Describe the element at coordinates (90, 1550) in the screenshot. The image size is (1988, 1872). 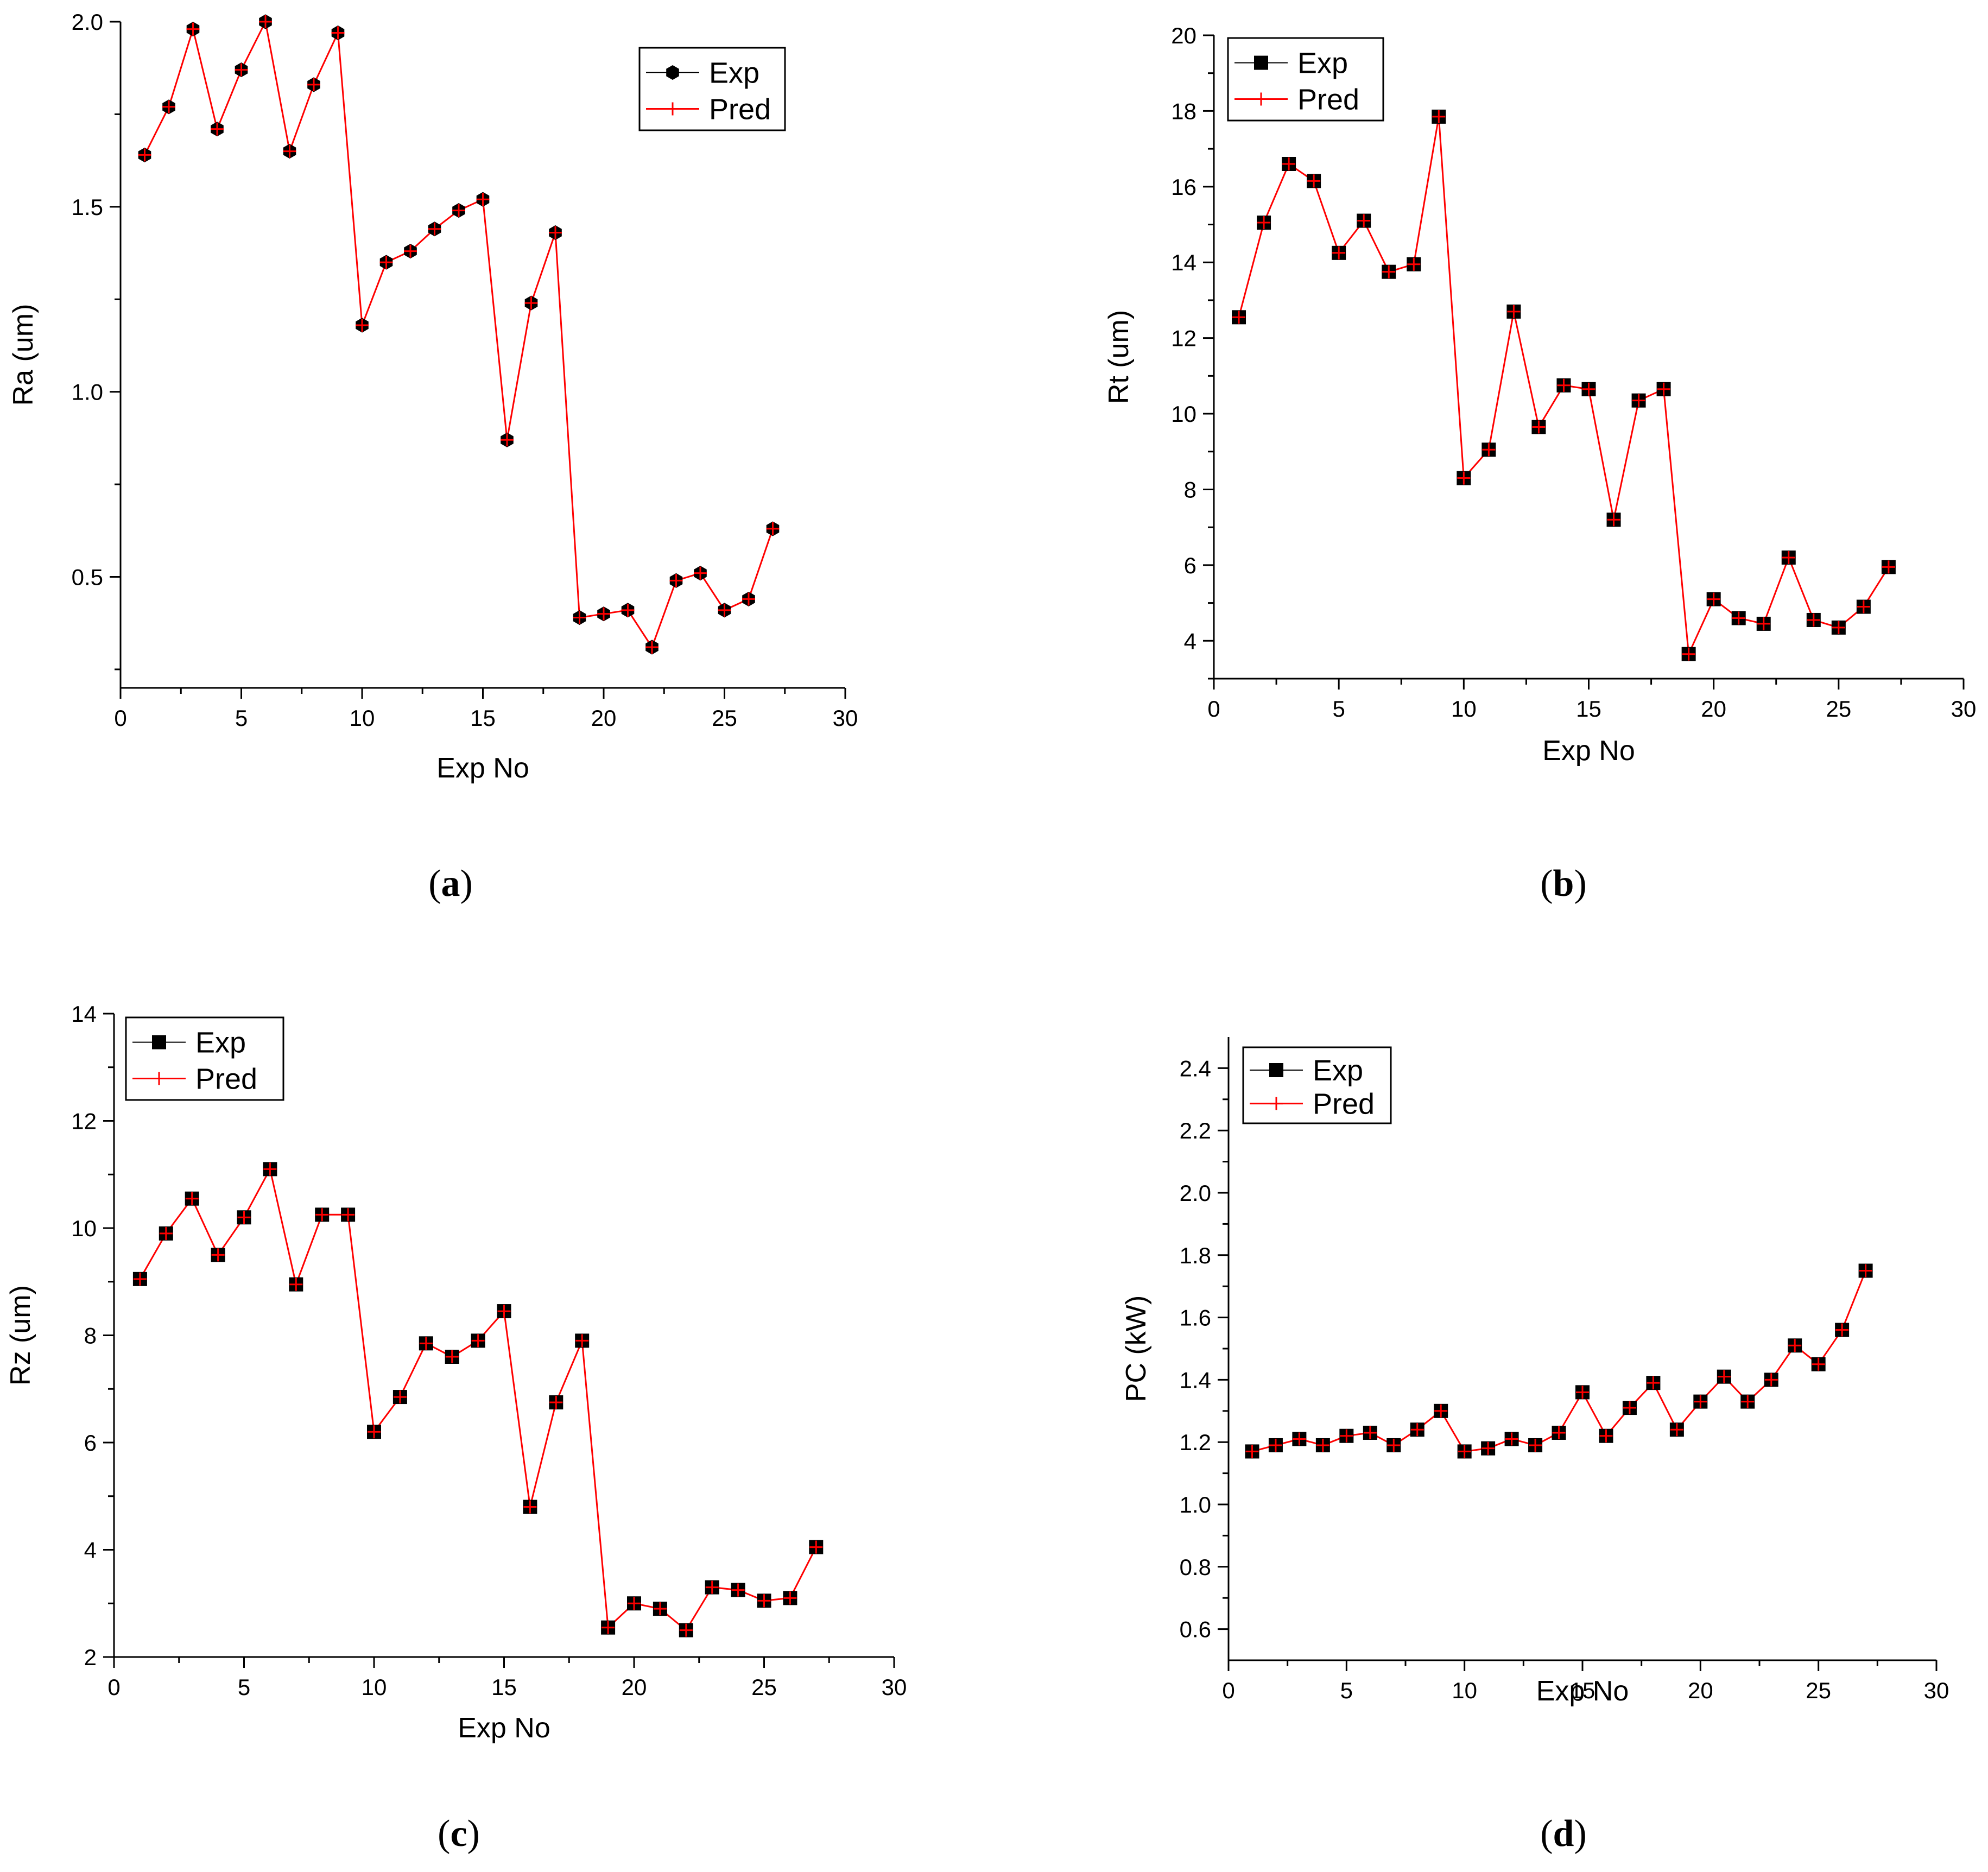
I see `y-tick-label: 4` at that location.